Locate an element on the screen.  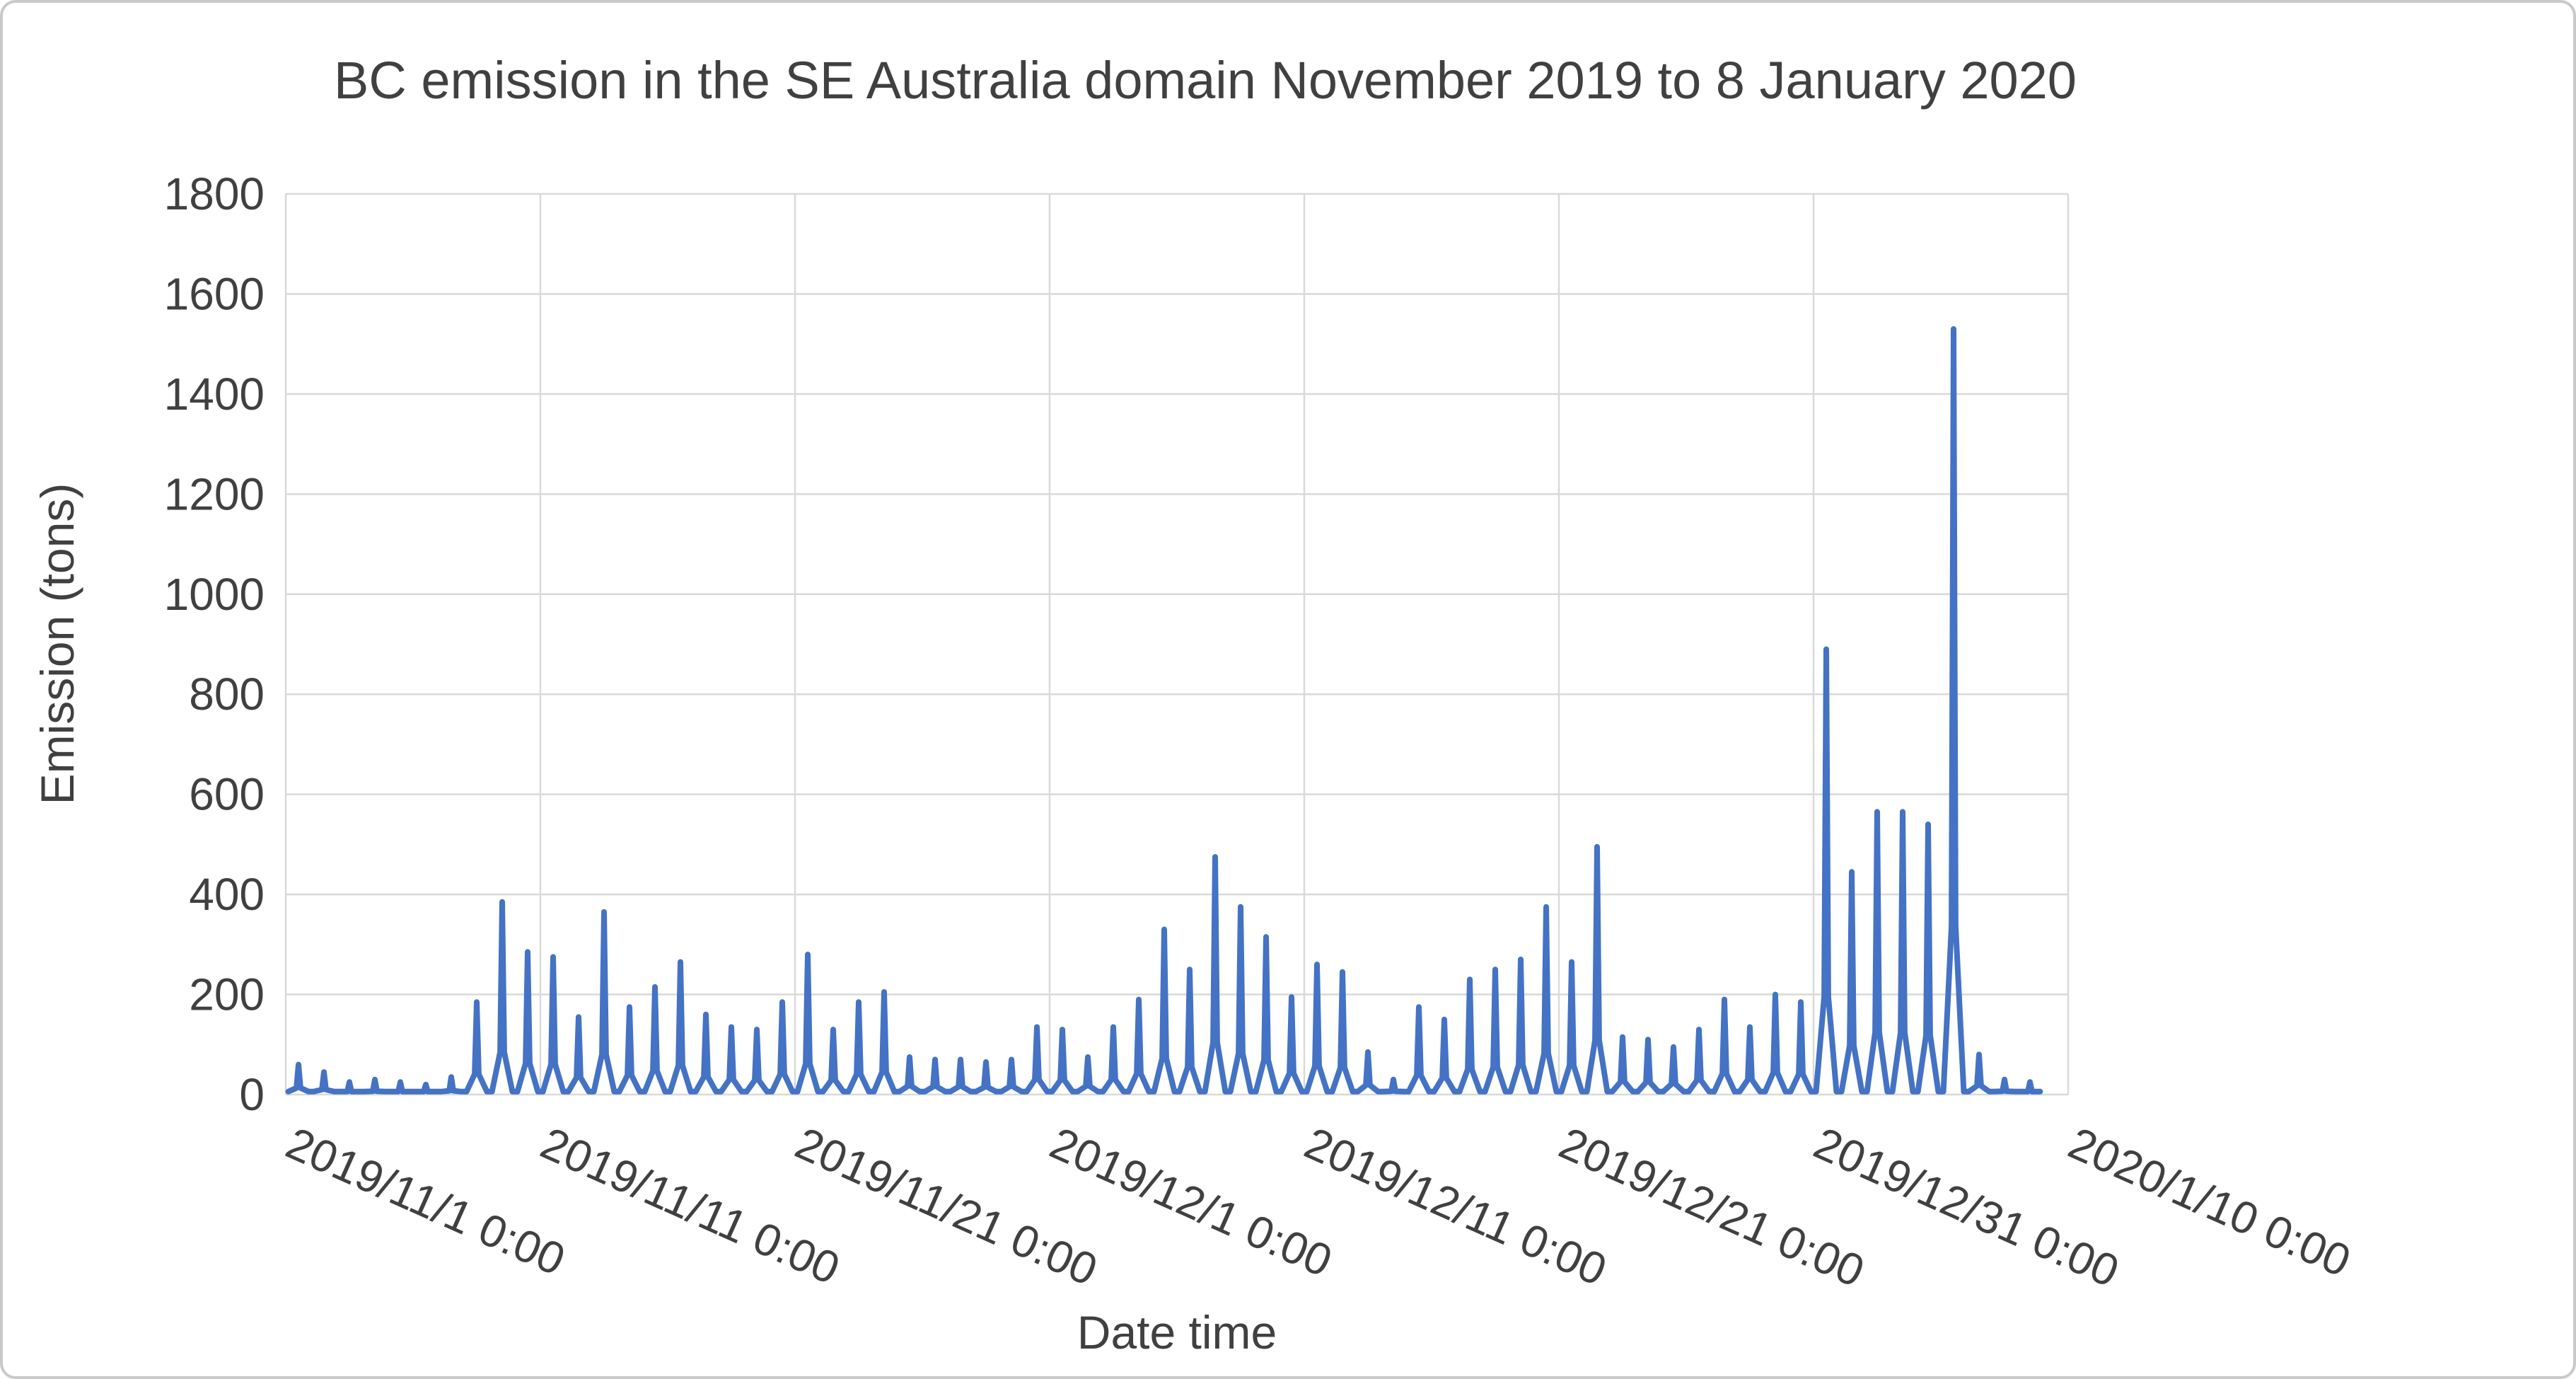
y-tick-label: 1600 is located at coordinates (215, 294).